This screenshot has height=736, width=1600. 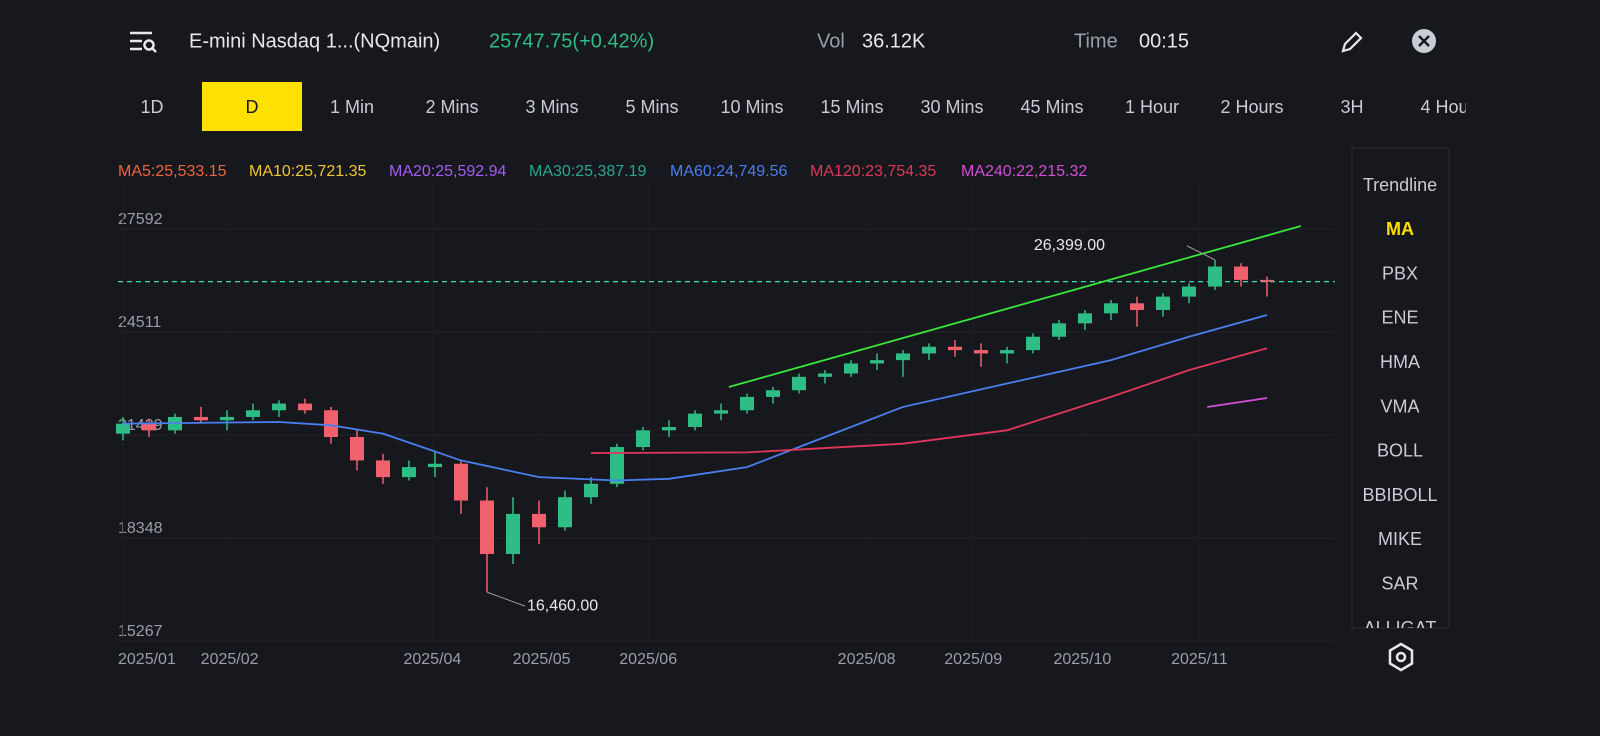 What do you see at coordinates (139, 322) in the screenshot?
I see `y-tick-label: 24511` at bounding box center [139, 322].